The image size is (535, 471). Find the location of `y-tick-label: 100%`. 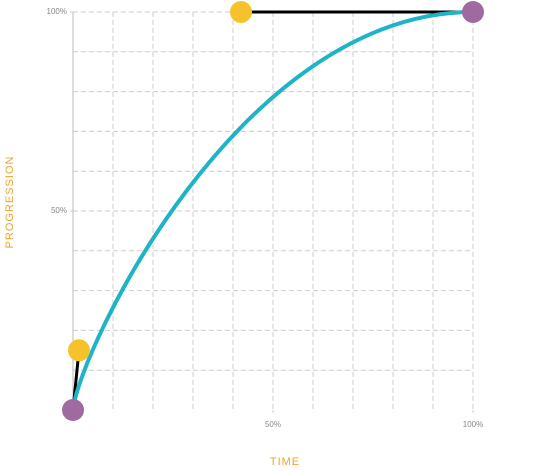

y-tick-label: 100% is located at coordinates (57, 11).